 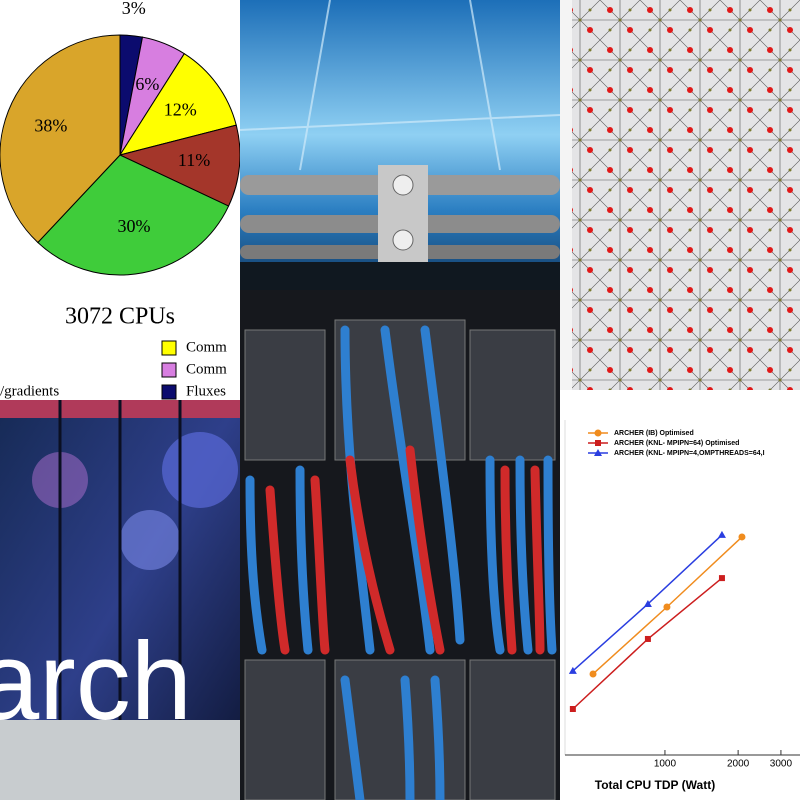 I want to click on legend-label: ARCHER (IB) Optimised, so click(x=654, y=433).